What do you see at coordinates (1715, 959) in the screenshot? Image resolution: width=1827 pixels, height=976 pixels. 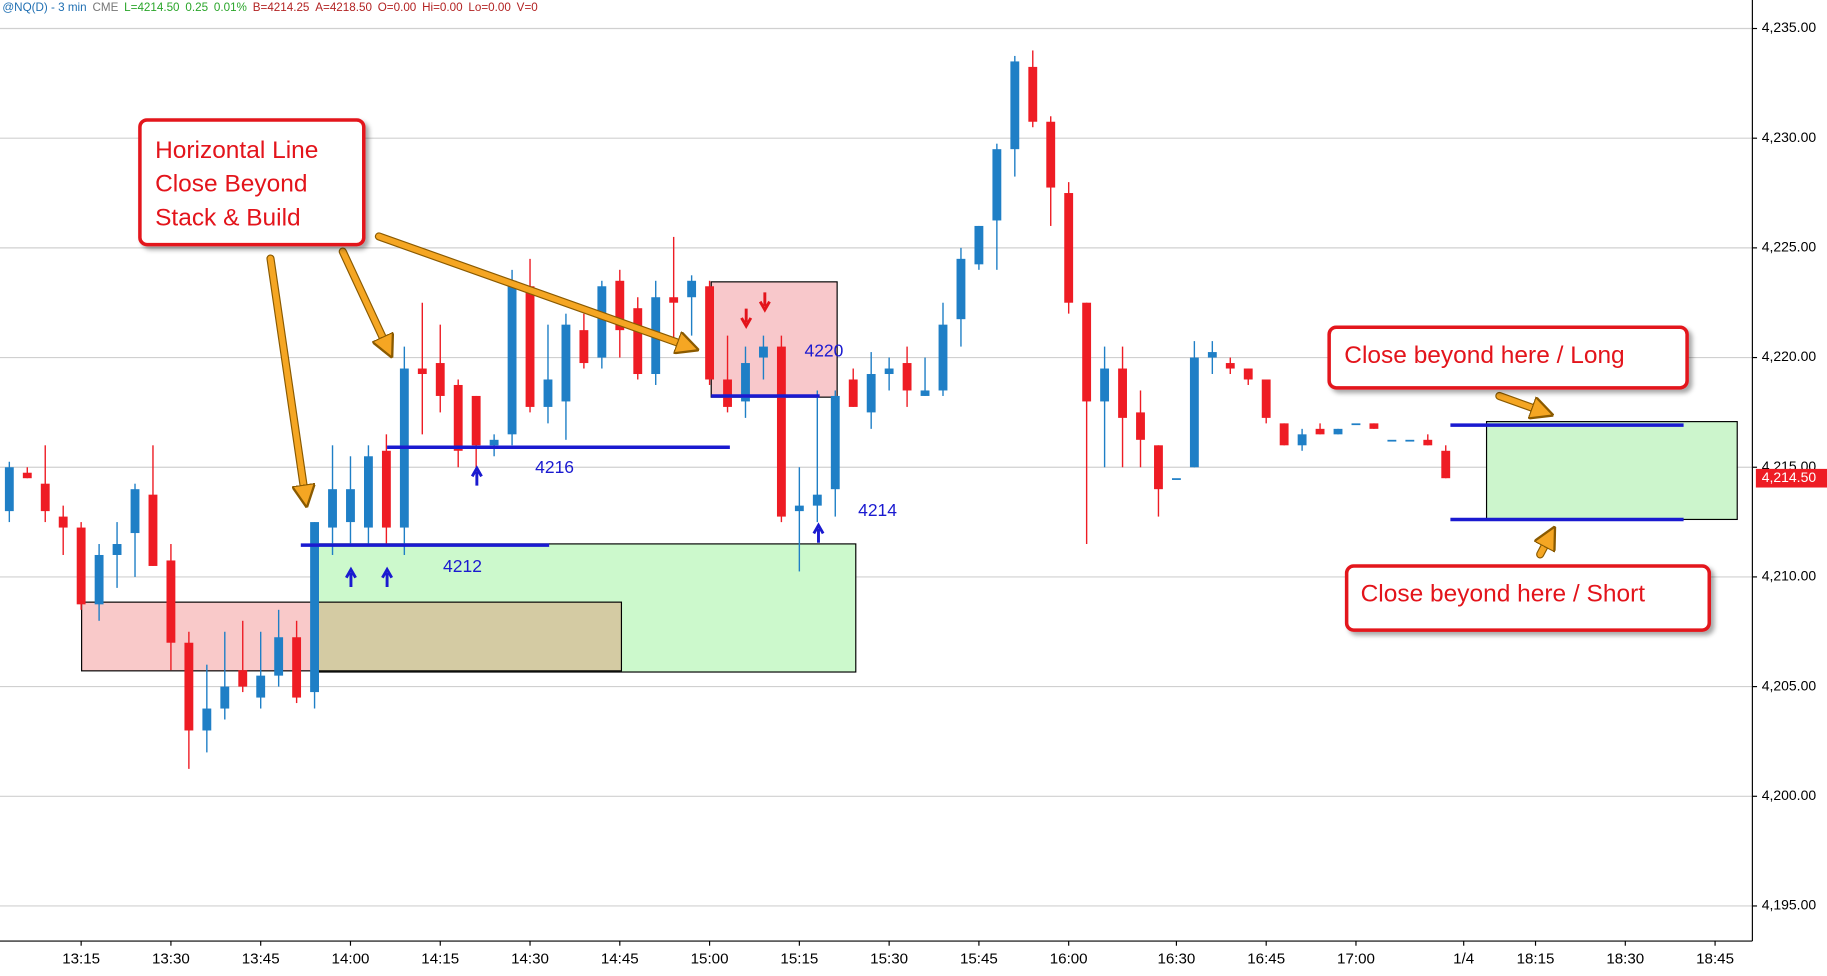 I see `x-tick-label: 18:45` at bounding box center [1715, 959].